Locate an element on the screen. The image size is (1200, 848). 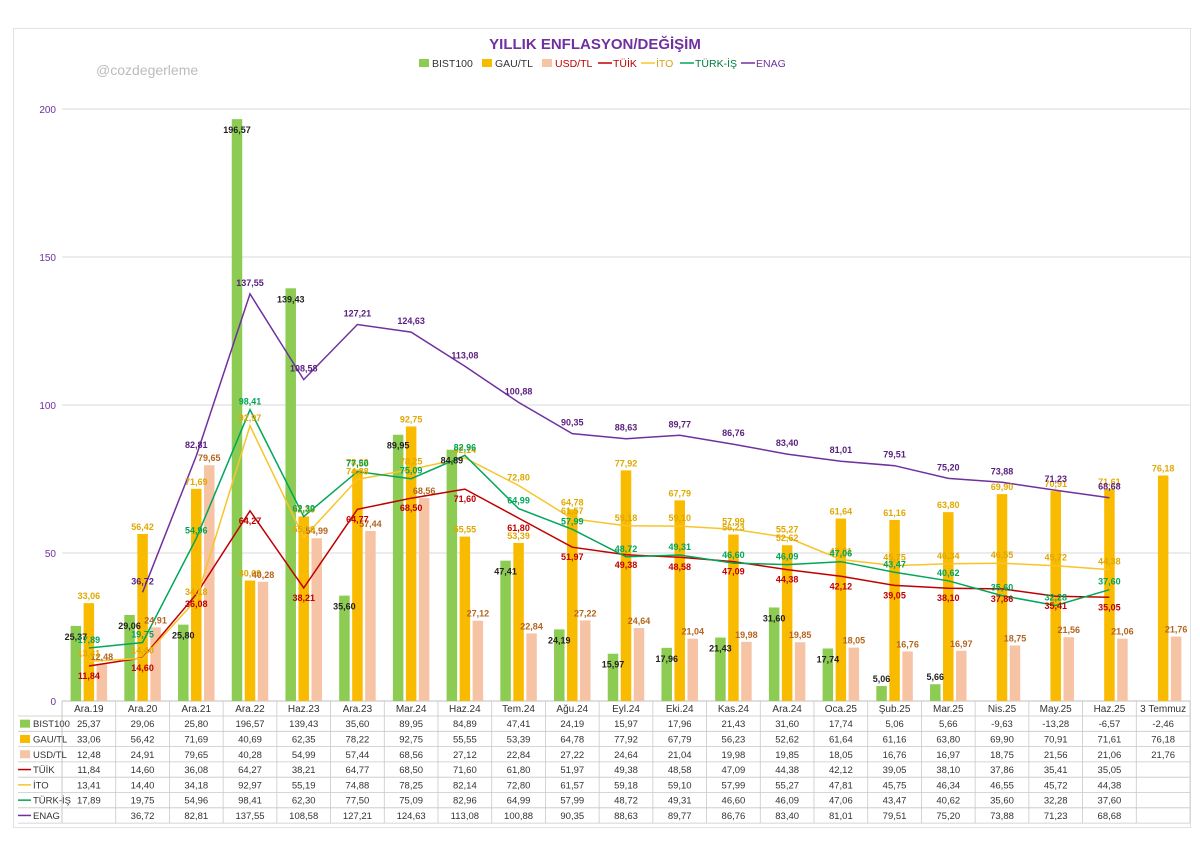
data-label-usd: 12,48 is located at coordinates (102, 657).